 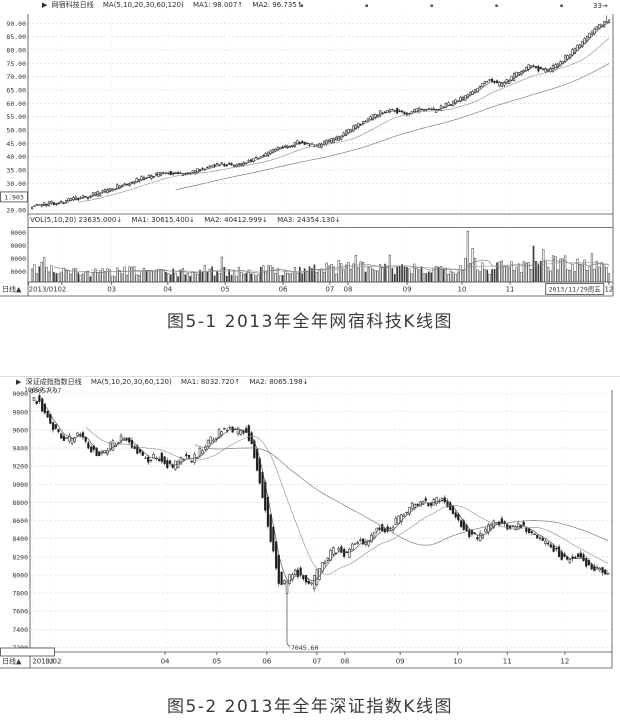 I want to click on chart2-ma1-value: MA1: 8032.720↑, so click(x=210, y=382).